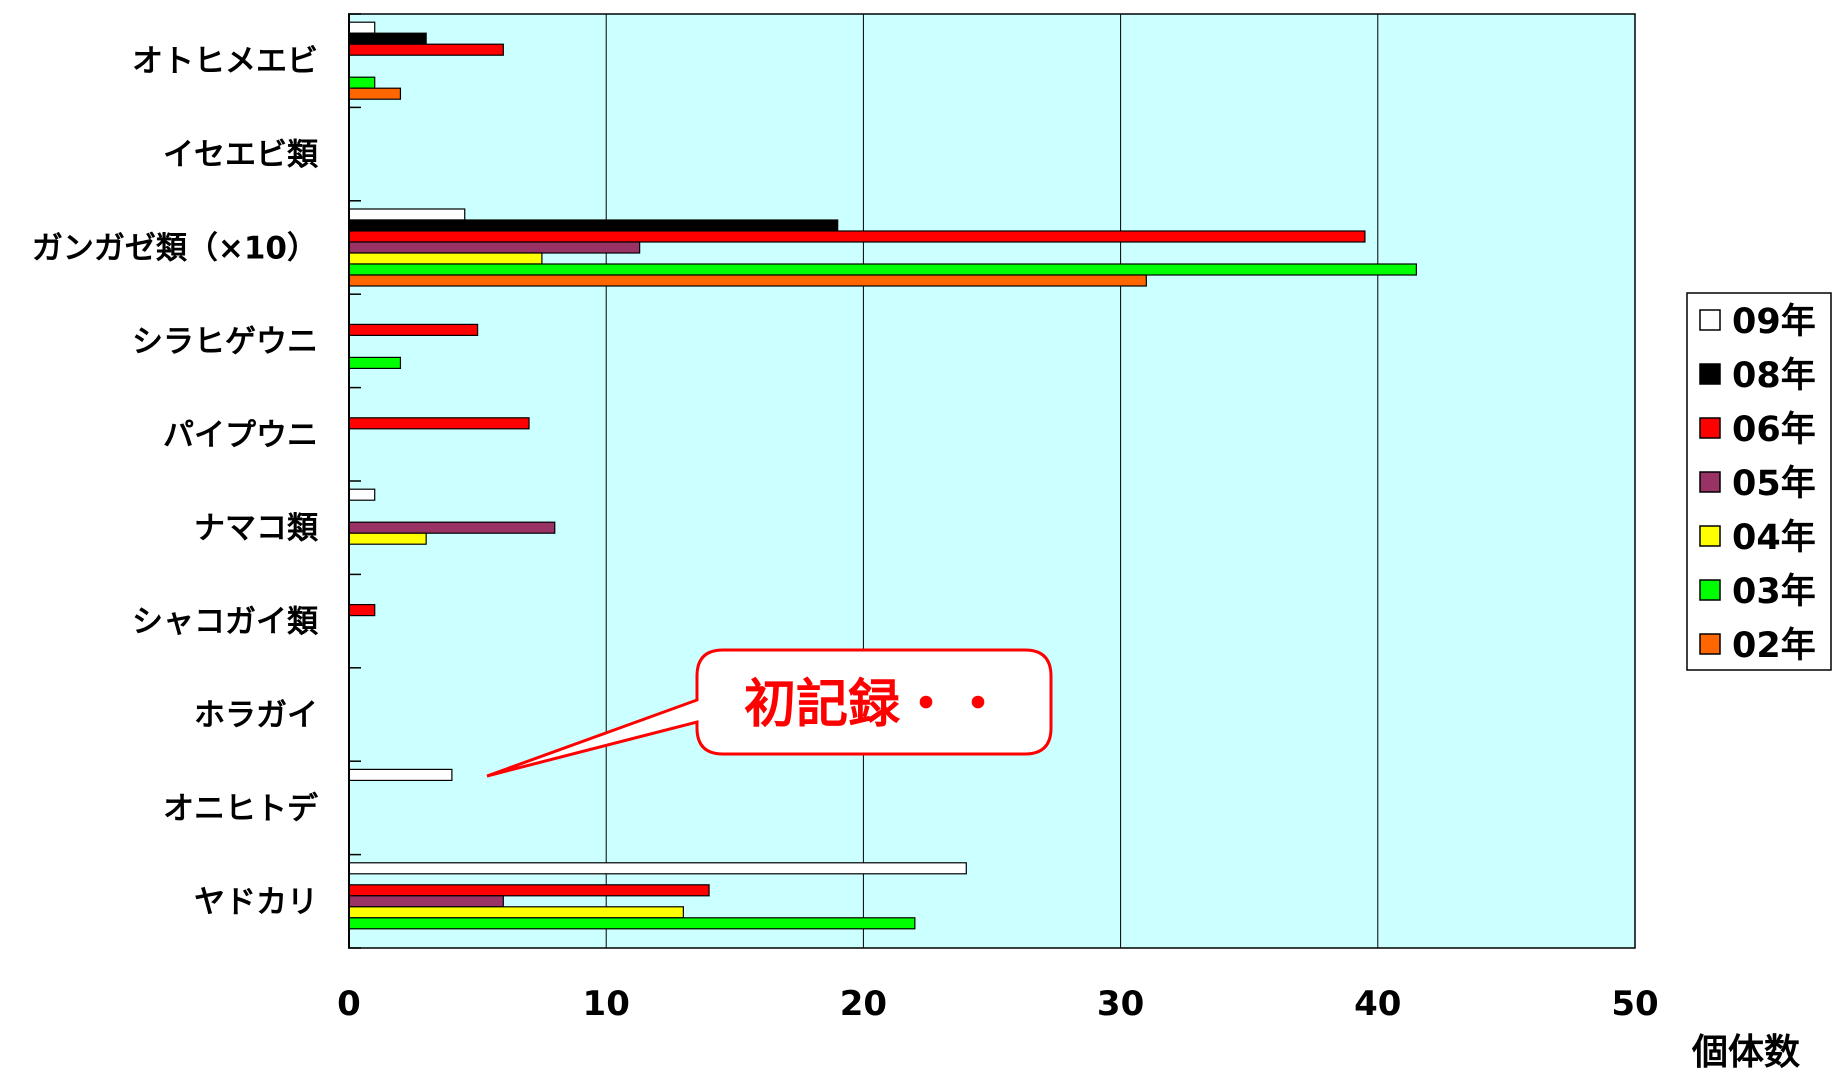 The height and width of the screenshot is (1070, 1834). What do you see at coordinates (225, 62) in the screenshot?
I see `category-label: オトヒメエビ` at bounding box center [225, 62].